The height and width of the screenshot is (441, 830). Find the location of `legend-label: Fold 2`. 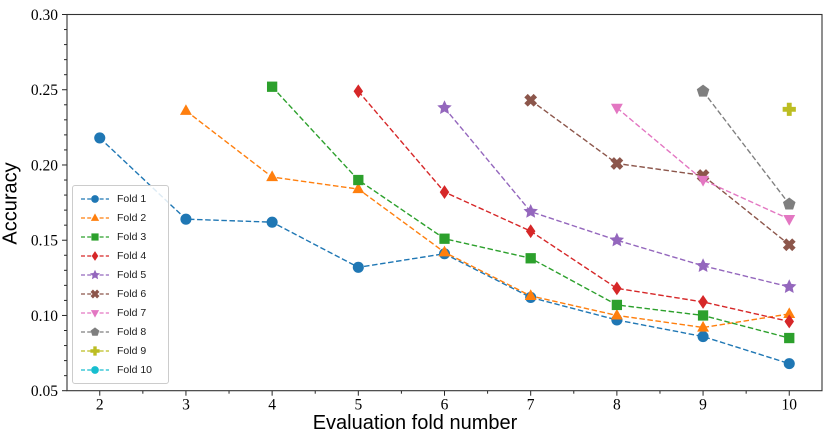

legend-label: Fold 2 is located at coordinates (132, 217).